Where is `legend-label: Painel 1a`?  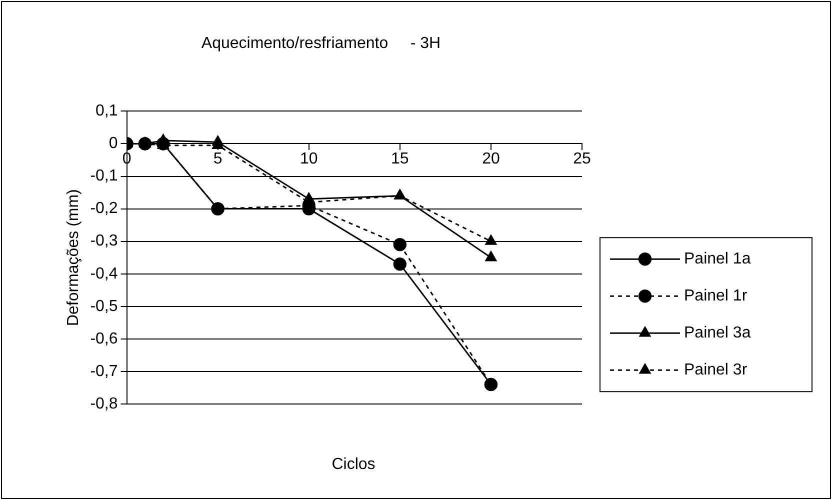
legend-label: Painel 1a is located at coordinates (717, 259).